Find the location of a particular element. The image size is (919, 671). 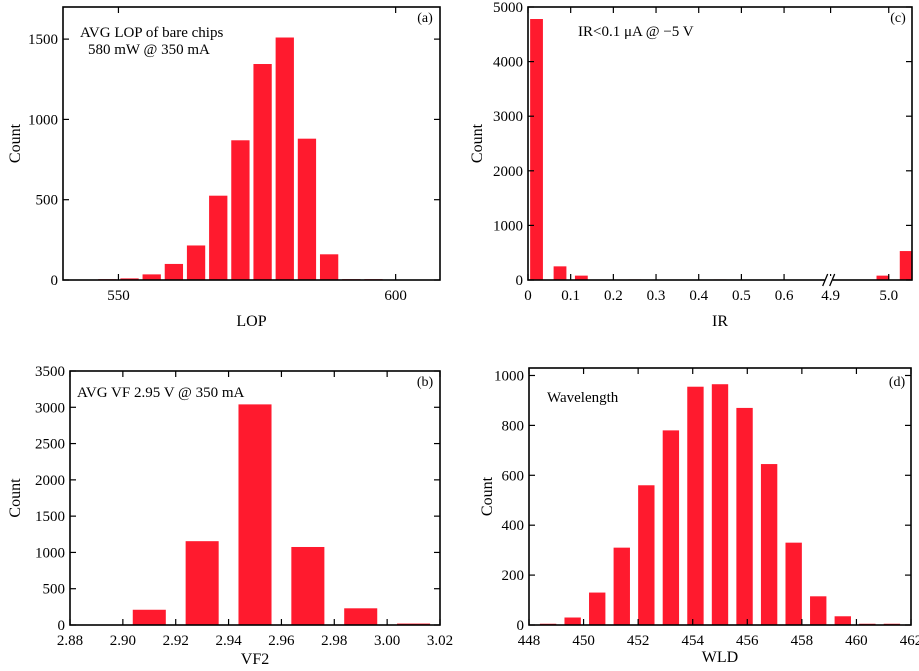

y-axis-label-a: Count is located at coordinates (15, 143).